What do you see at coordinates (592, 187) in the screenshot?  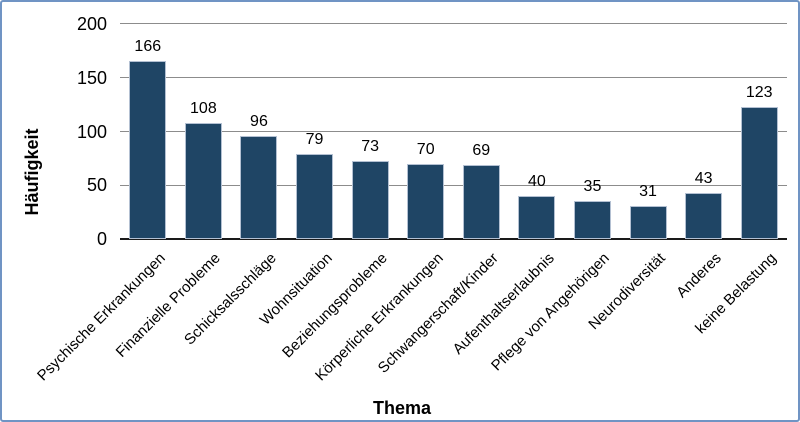 I see `bar-value-label: 35` at bounding box center [592, 187].